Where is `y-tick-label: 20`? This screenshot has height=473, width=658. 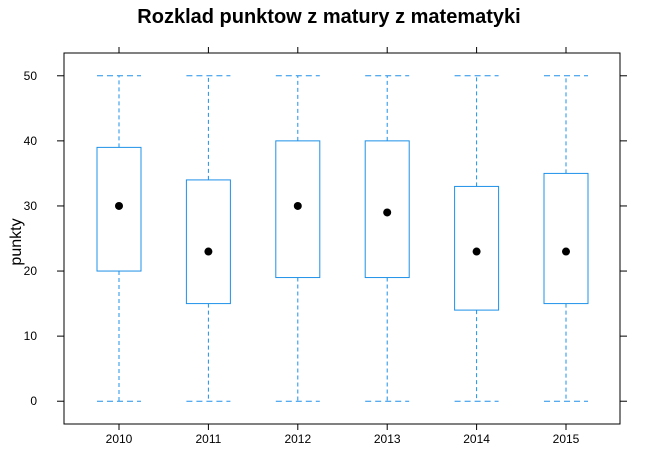 y-tick-label: 20 is located at coordinates (31, 271).